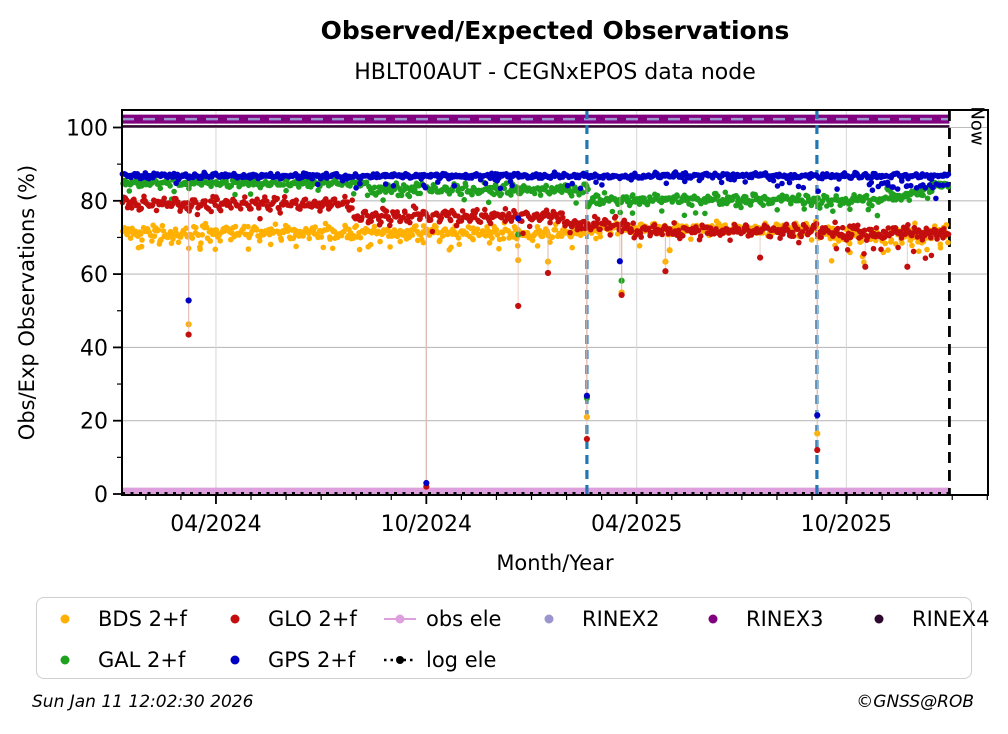 Image resolution: width=1008 pixels, height=734 pixels. I want to click on tick-label: 60, so click(94, 275).